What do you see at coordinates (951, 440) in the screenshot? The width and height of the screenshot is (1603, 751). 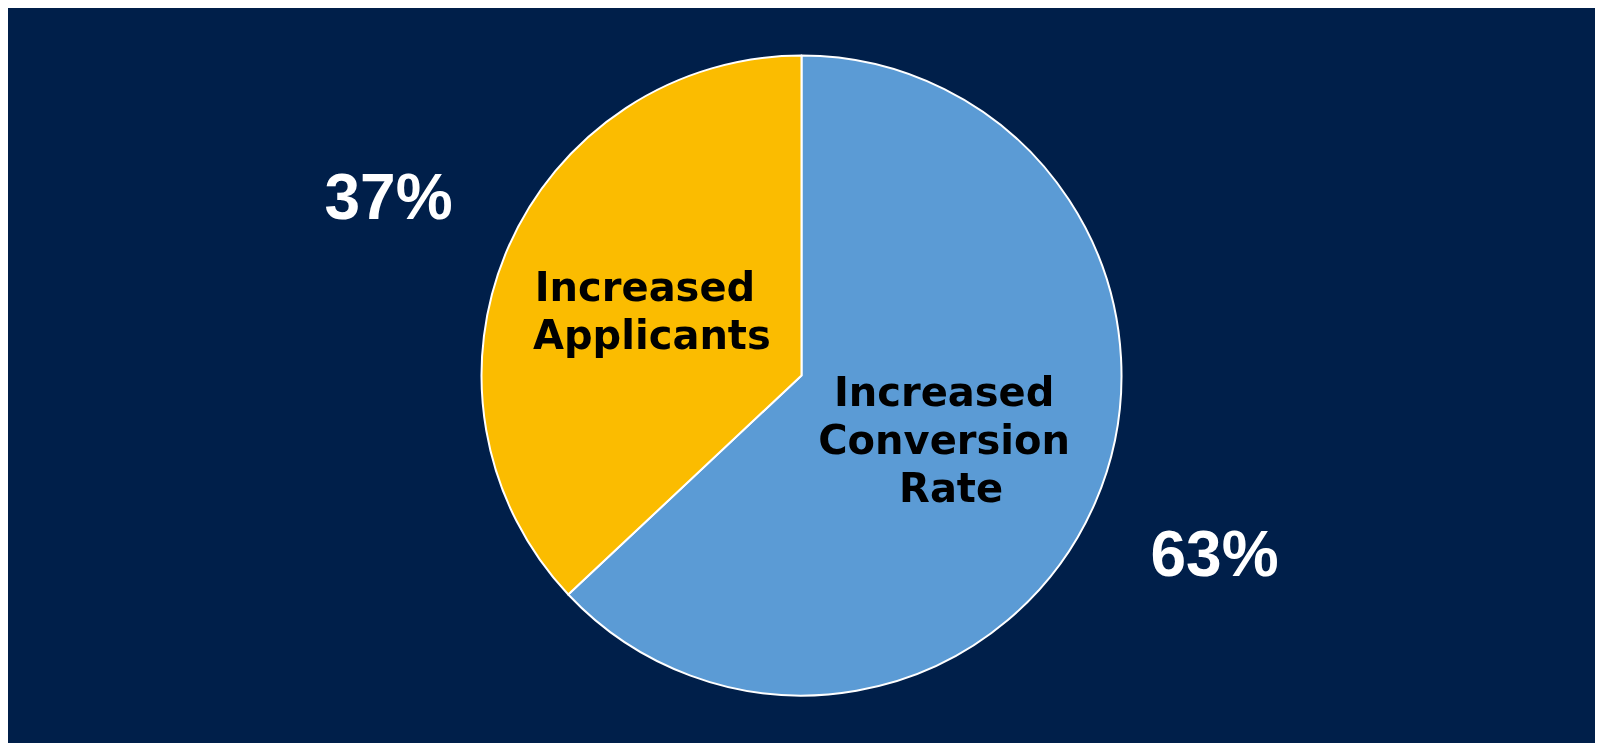 I see `slice-label: Increased Conversion Rate` at bounding box center [951, 440].